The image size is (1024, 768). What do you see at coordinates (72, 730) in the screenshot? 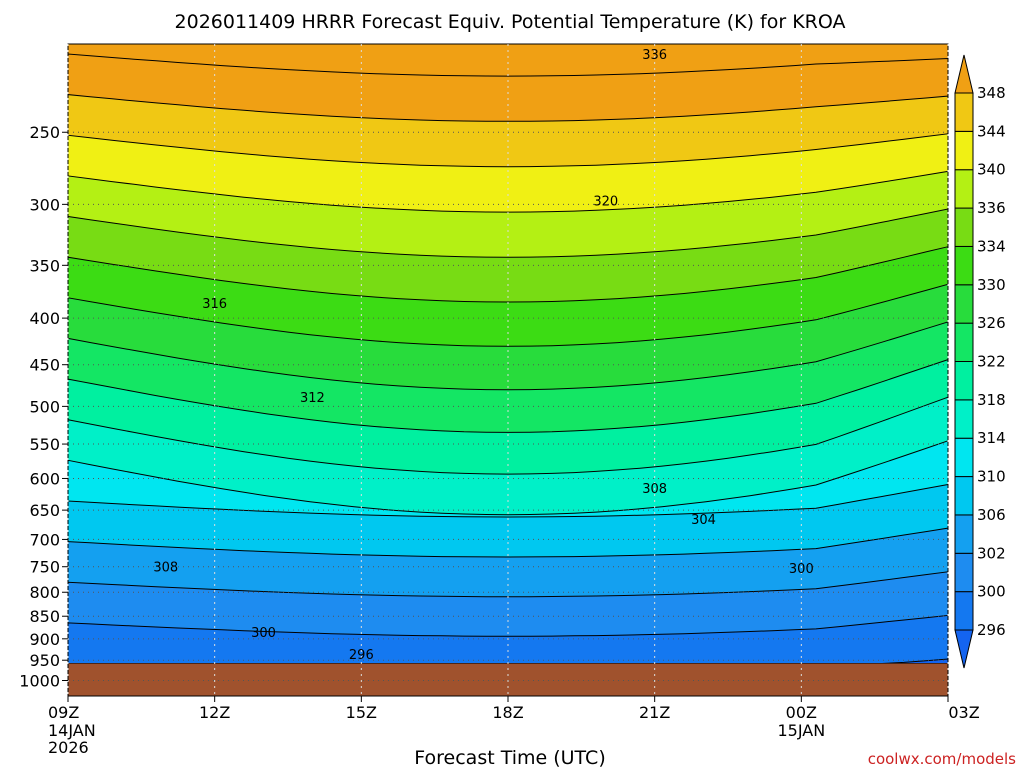
I see `x-tick-sublabel: 14JAN` at bounding box center [72, 730].